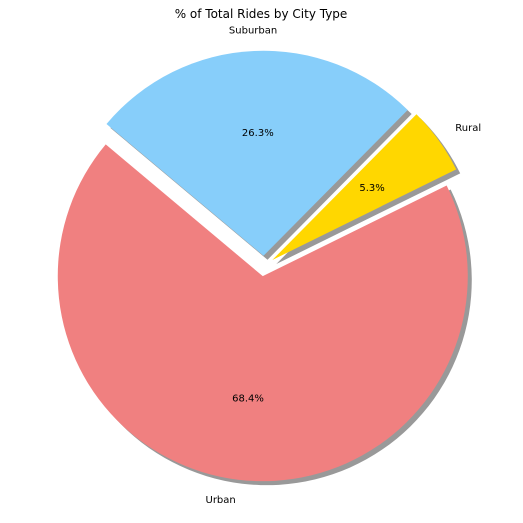  I want to click on slice-percent-rural: 5.3%, so click(371, 188).